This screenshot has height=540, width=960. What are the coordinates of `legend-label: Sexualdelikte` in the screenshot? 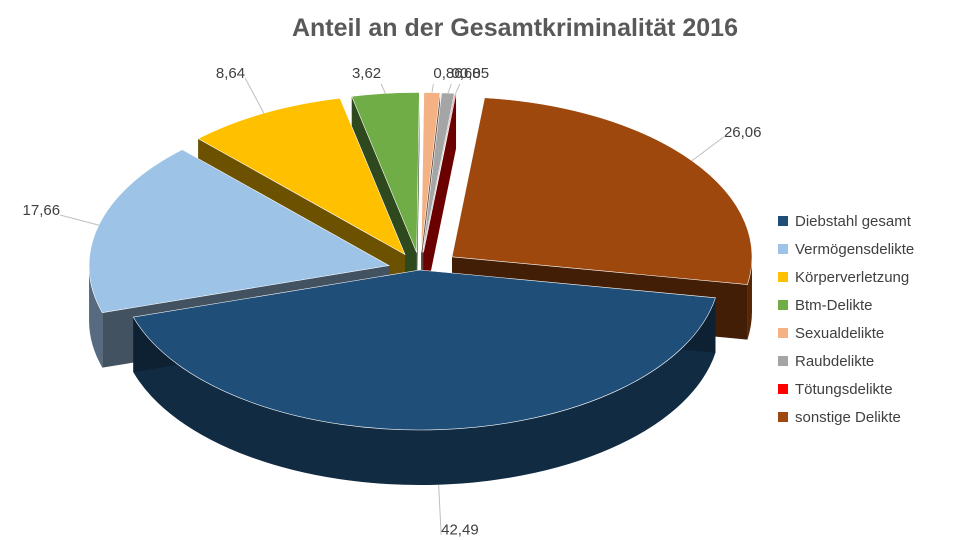 It's located at (840, 333).